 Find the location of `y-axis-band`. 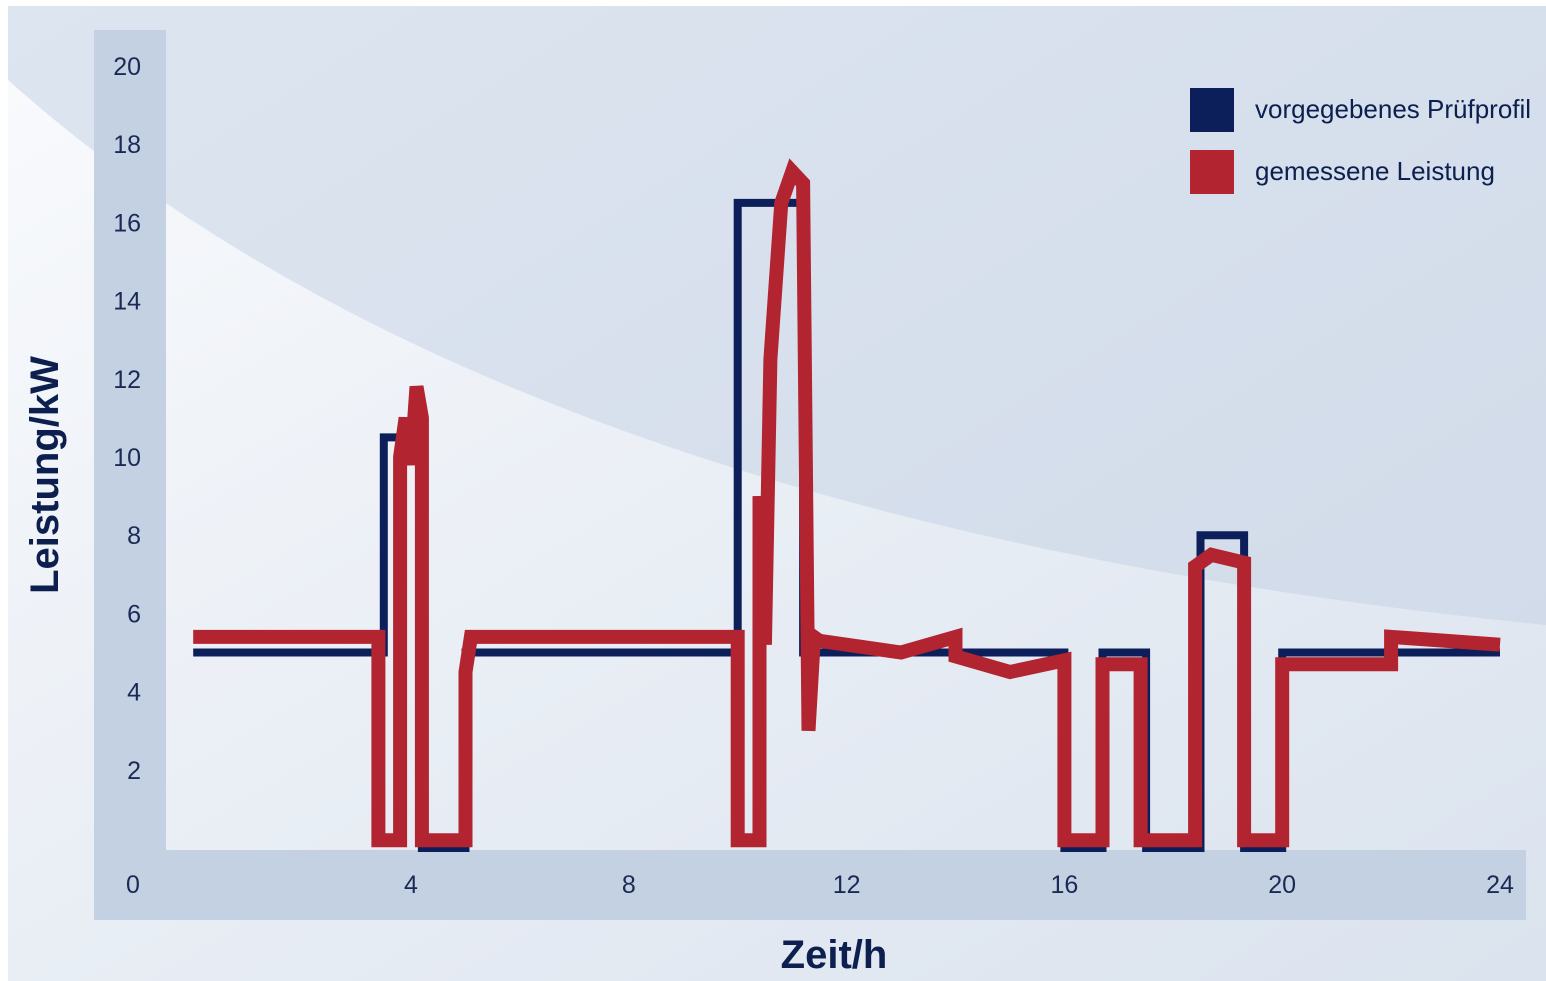

y-axis-band is located at coordinates (130, 475).